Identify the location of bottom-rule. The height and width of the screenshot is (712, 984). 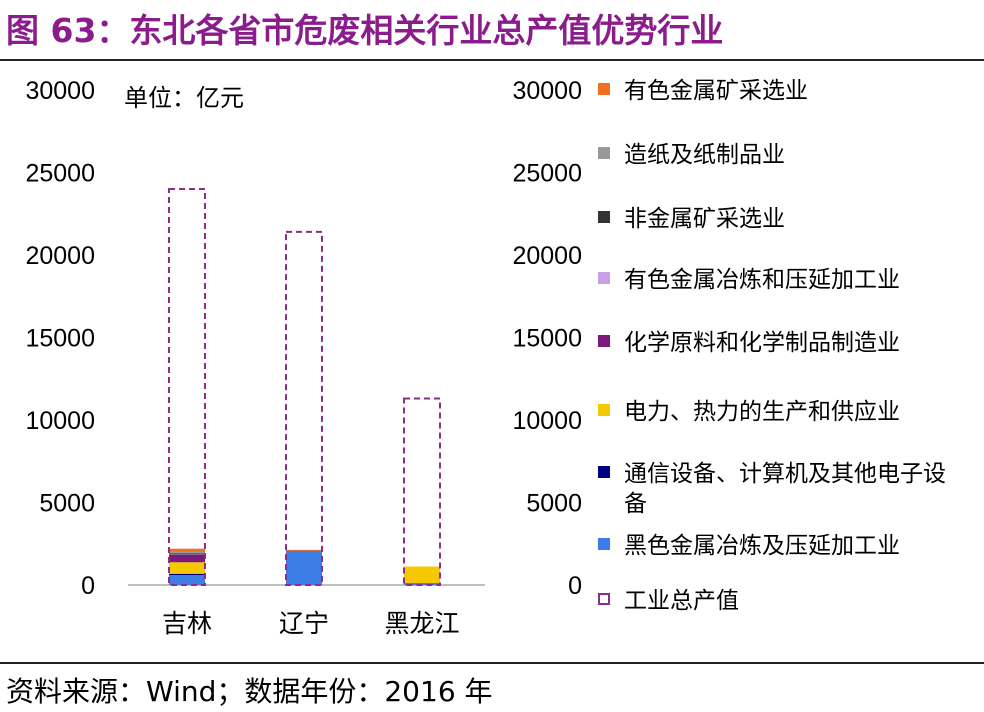
(492, 663).